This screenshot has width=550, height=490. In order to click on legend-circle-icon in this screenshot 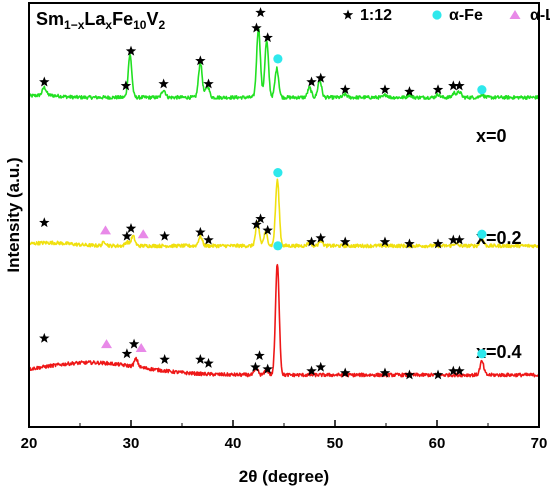, I will do `click(437, 15)`.